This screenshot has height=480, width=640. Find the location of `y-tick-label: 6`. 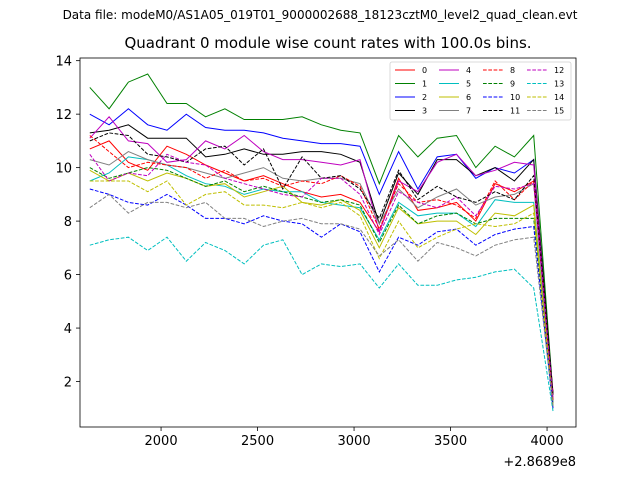

y-tick-label: 6 is located at coordinates (68, 276).